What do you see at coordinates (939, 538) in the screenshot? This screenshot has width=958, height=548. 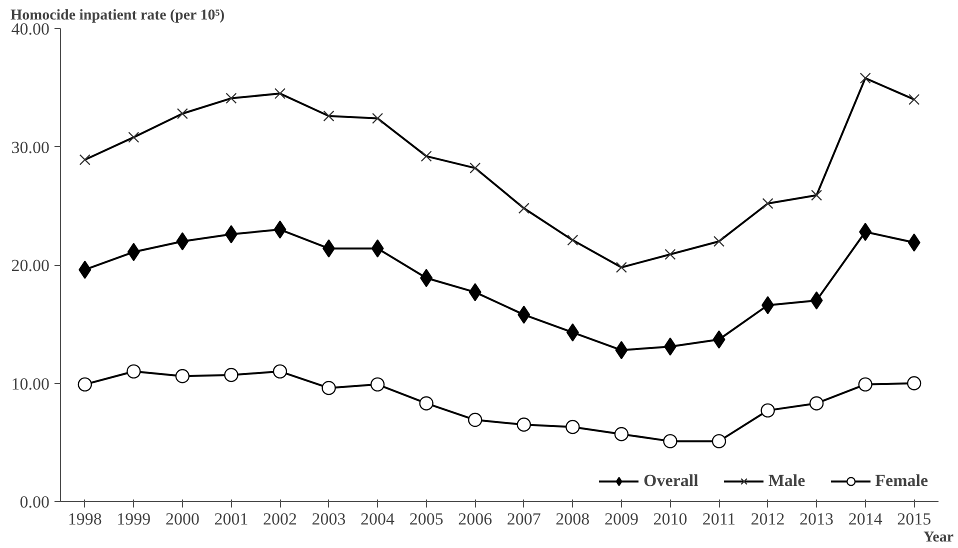 I see `x-axis-title: Year` at bounding box center [939, 538].